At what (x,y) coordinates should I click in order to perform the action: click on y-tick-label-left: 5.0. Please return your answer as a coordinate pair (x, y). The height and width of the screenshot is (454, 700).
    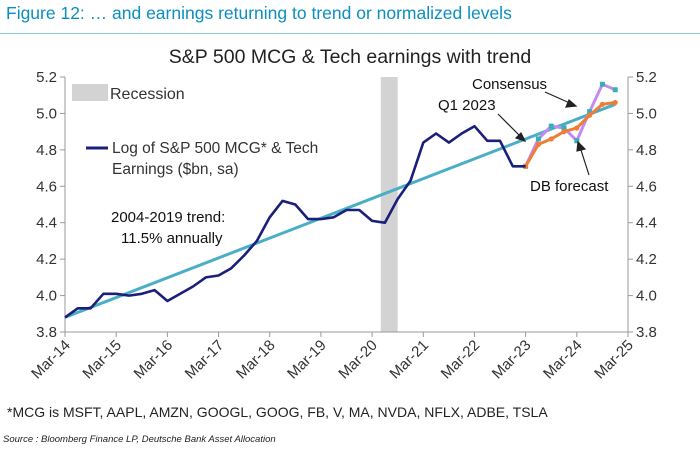
    Looking at the image, I should click on (46, 113).